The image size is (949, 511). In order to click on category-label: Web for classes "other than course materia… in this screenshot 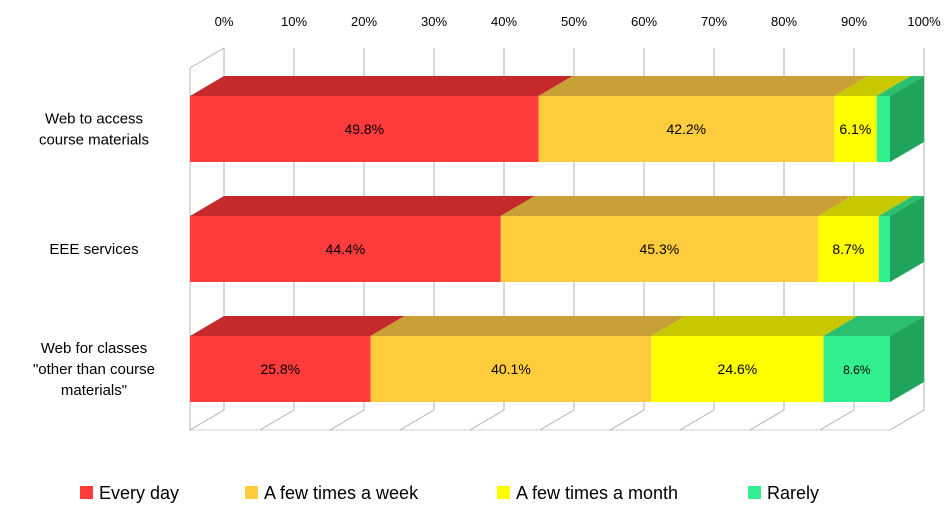, I will do `click(94, 369)`.